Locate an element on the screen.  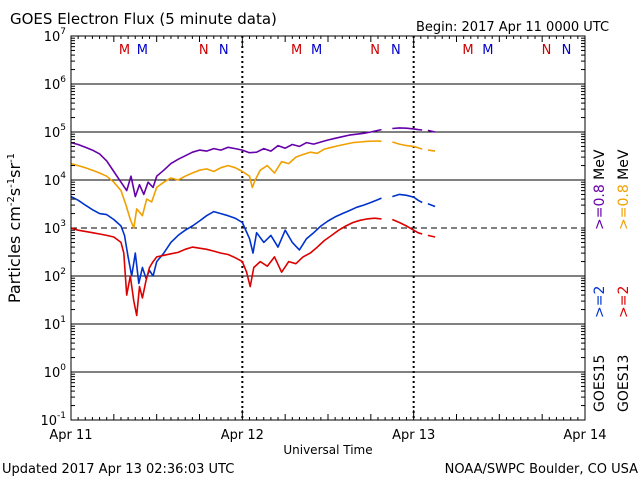
y-label-exp1: -2 is located at coordinates (11, 201).